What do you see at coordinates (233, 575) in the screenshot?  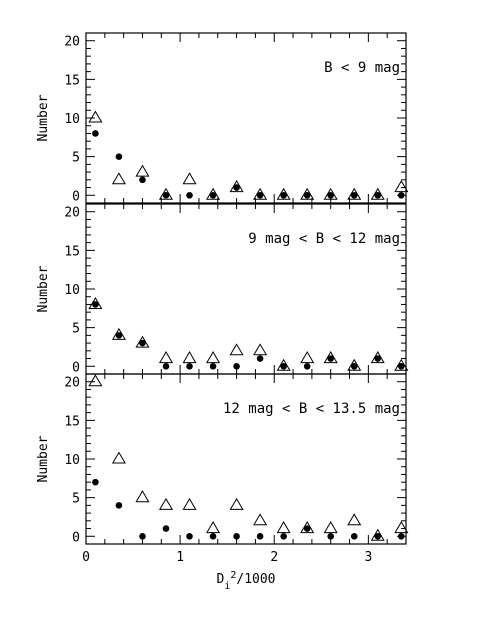 I see `x-axis-title-superscript: 2` at bounding box center [233, 575].